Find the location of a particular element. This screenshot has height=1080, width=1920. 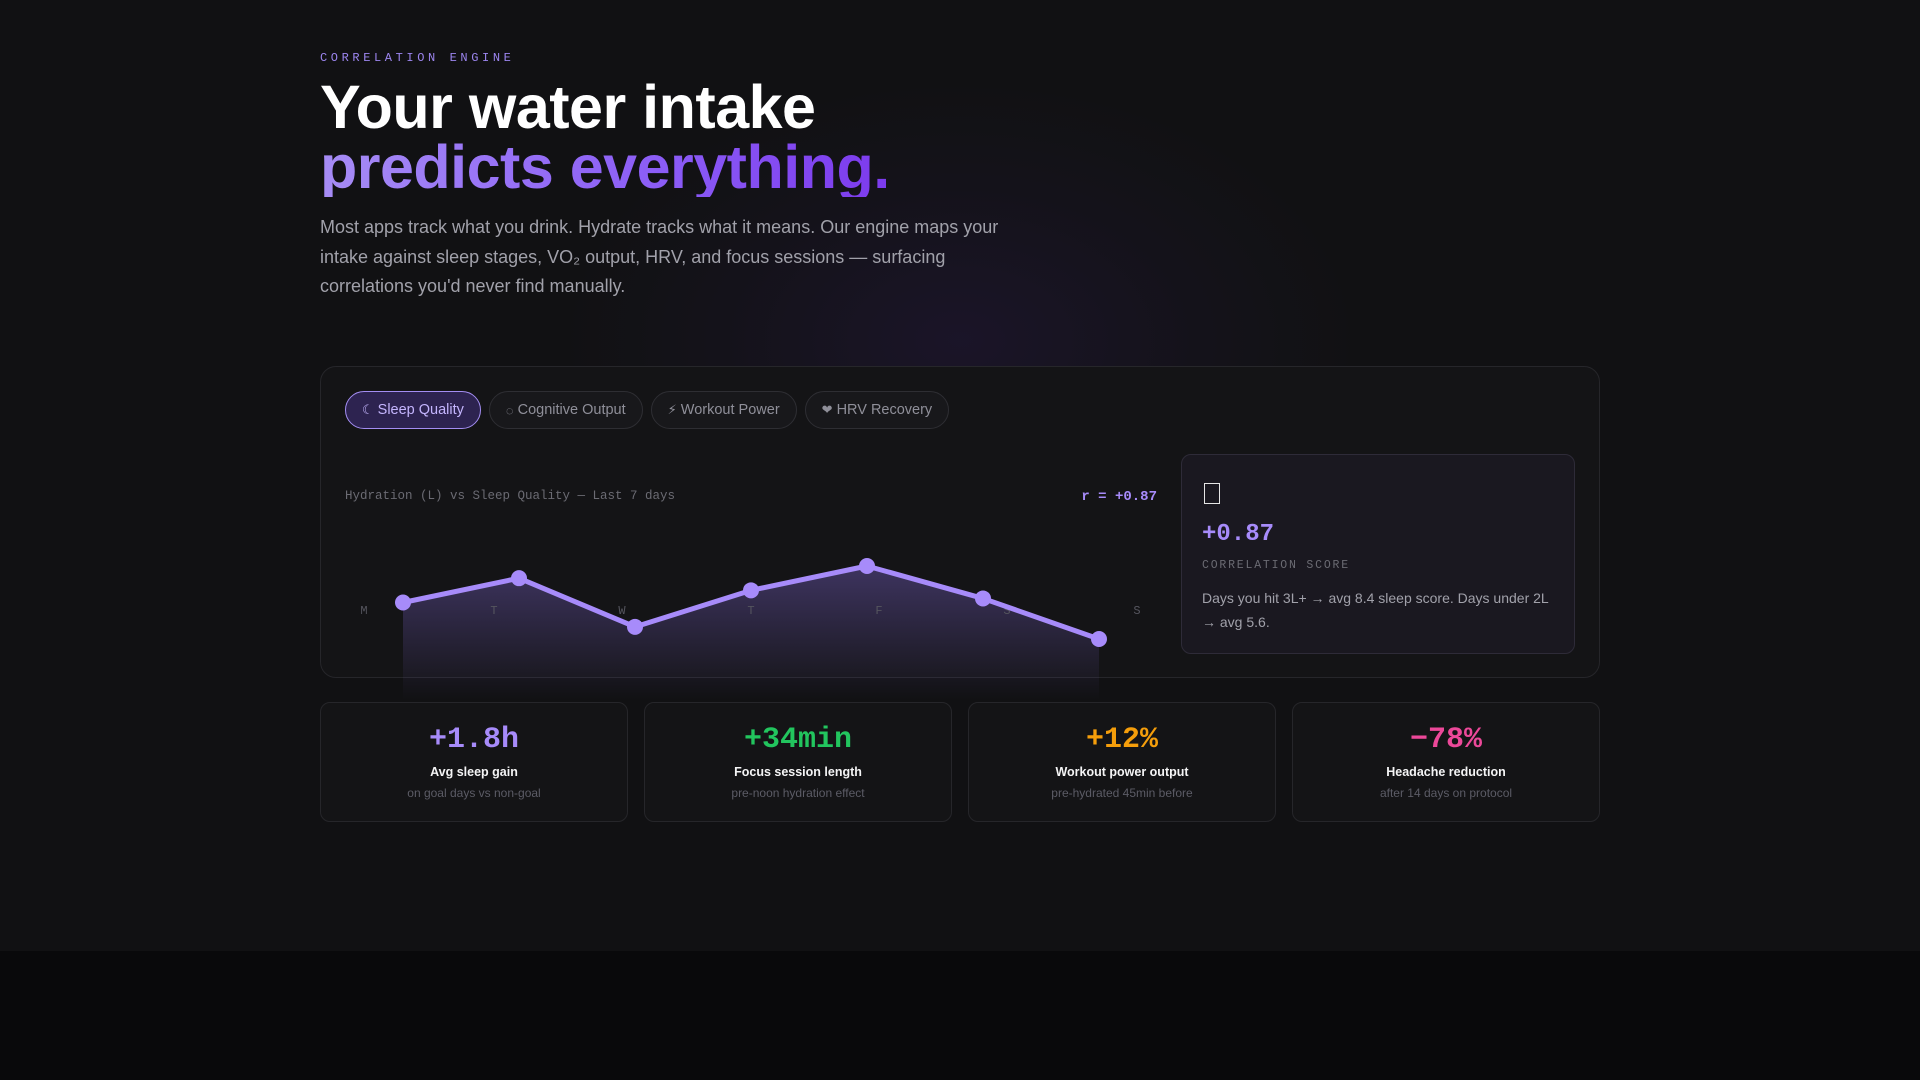

tab-hrv-recovery: ❤ HRV Recovery is located at coordinates (877, 410).